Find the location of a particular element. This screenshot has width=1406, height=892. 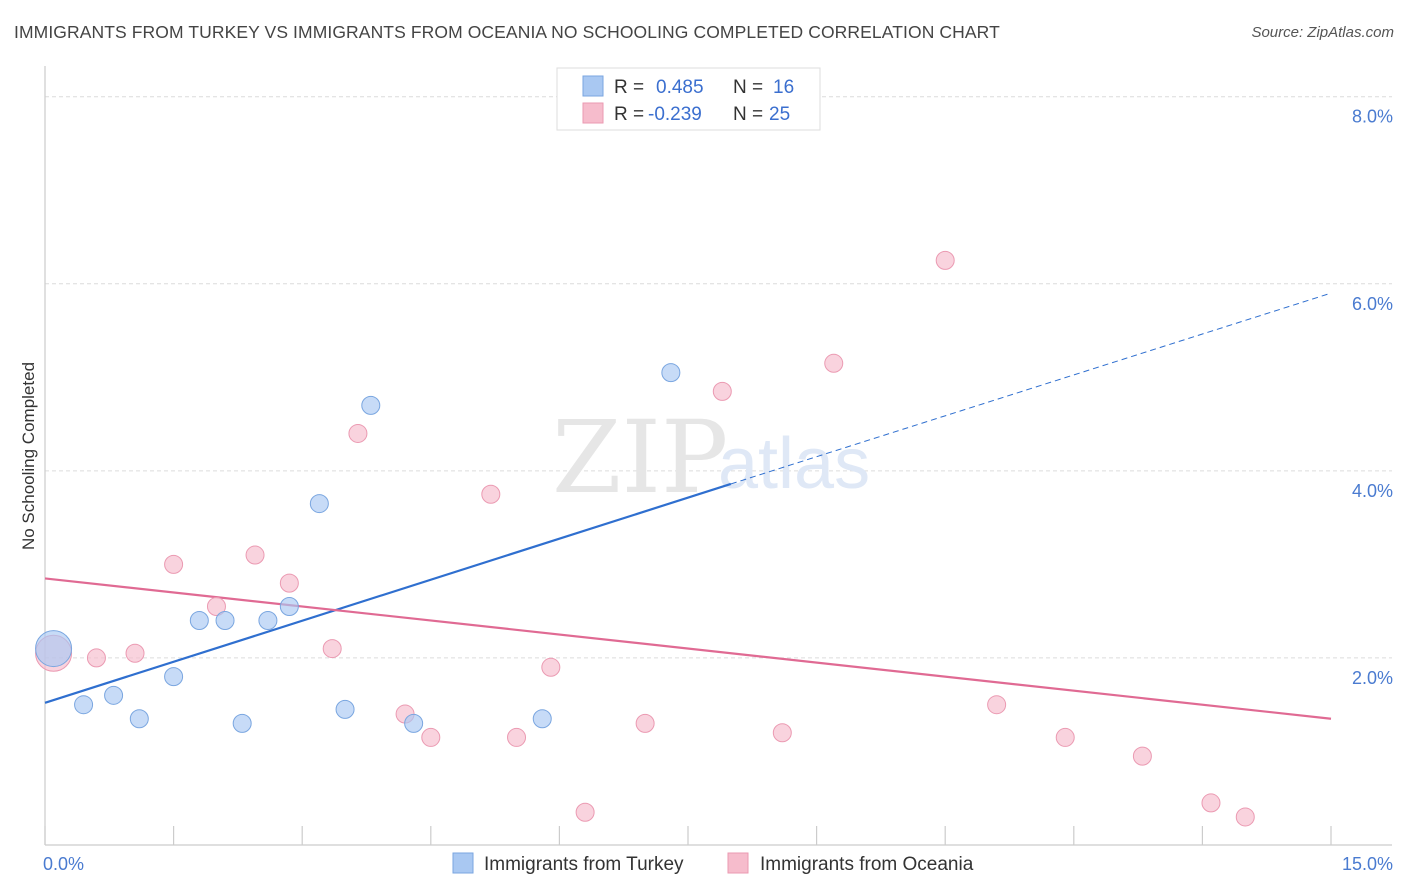

watermark-zip: ZIP is located at coordinates (640, 457).